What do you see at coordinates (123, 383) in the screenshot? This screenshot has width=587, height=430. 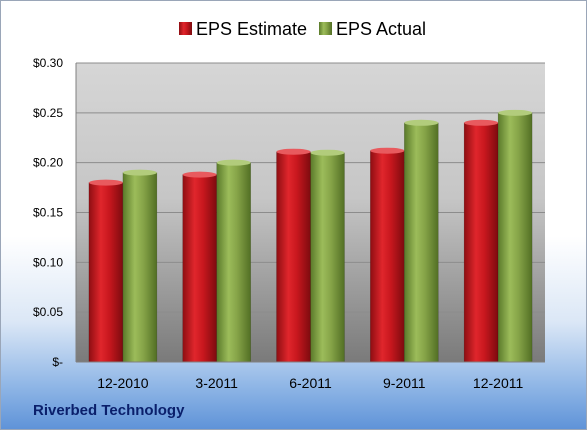 I see `x-tick-label: 12-2010` at bounding box center [123, 383].